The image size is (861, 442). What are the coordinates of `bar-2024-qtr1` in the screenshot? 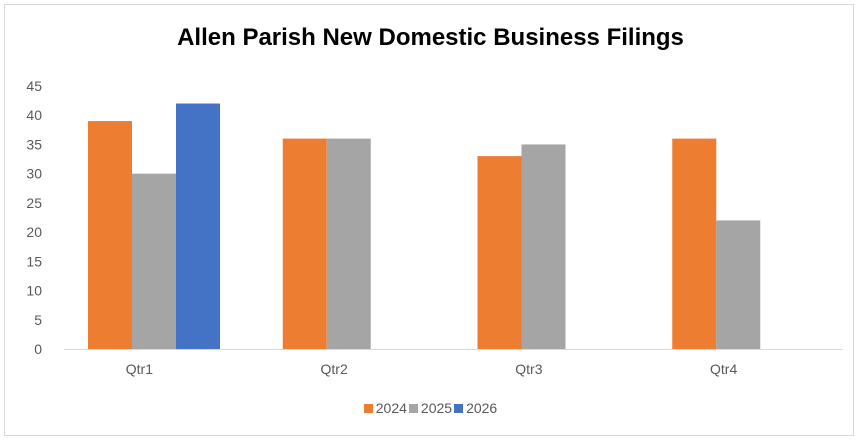 It's located at (110, 235).